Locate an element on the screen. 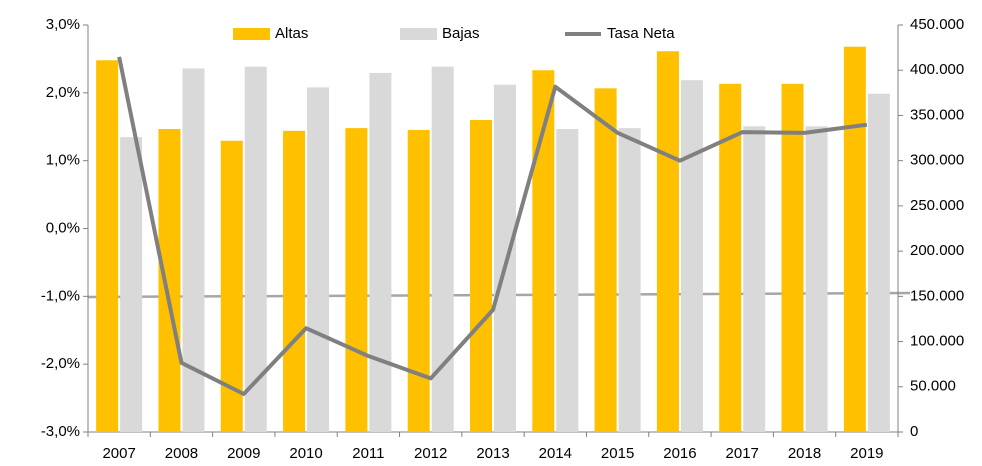 The width and height of the screenshot is (982, 466). legend-label: Bajas is located at coordinates (461, 33).